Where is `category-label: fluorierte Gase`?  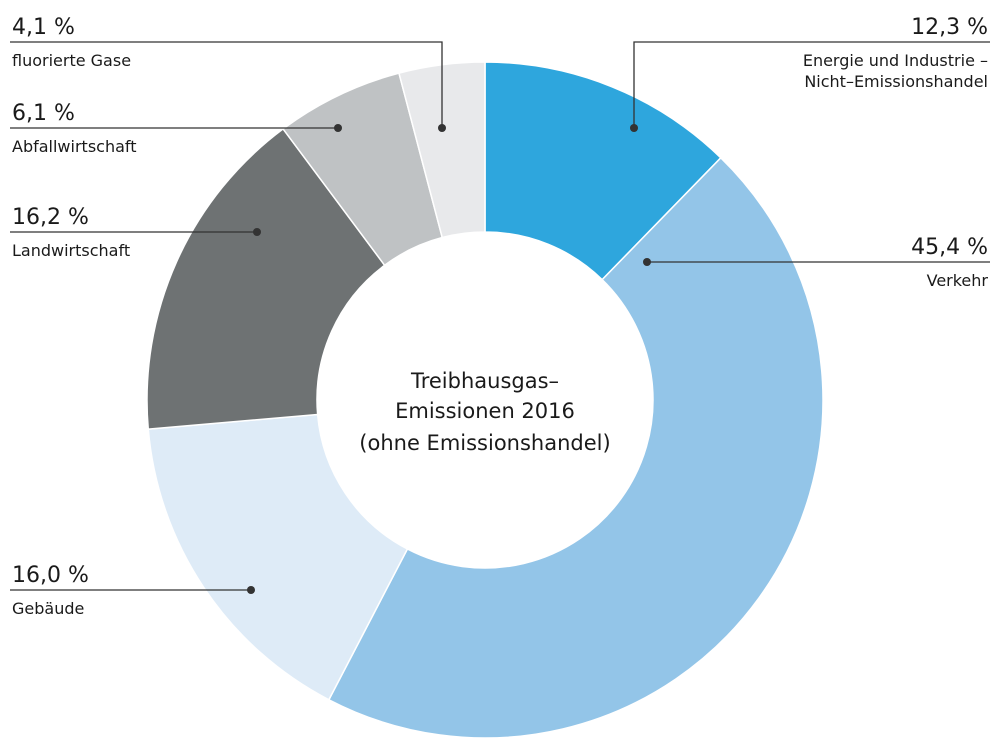
category-label: fluorierte Gase is located at coordinates (71, 60).